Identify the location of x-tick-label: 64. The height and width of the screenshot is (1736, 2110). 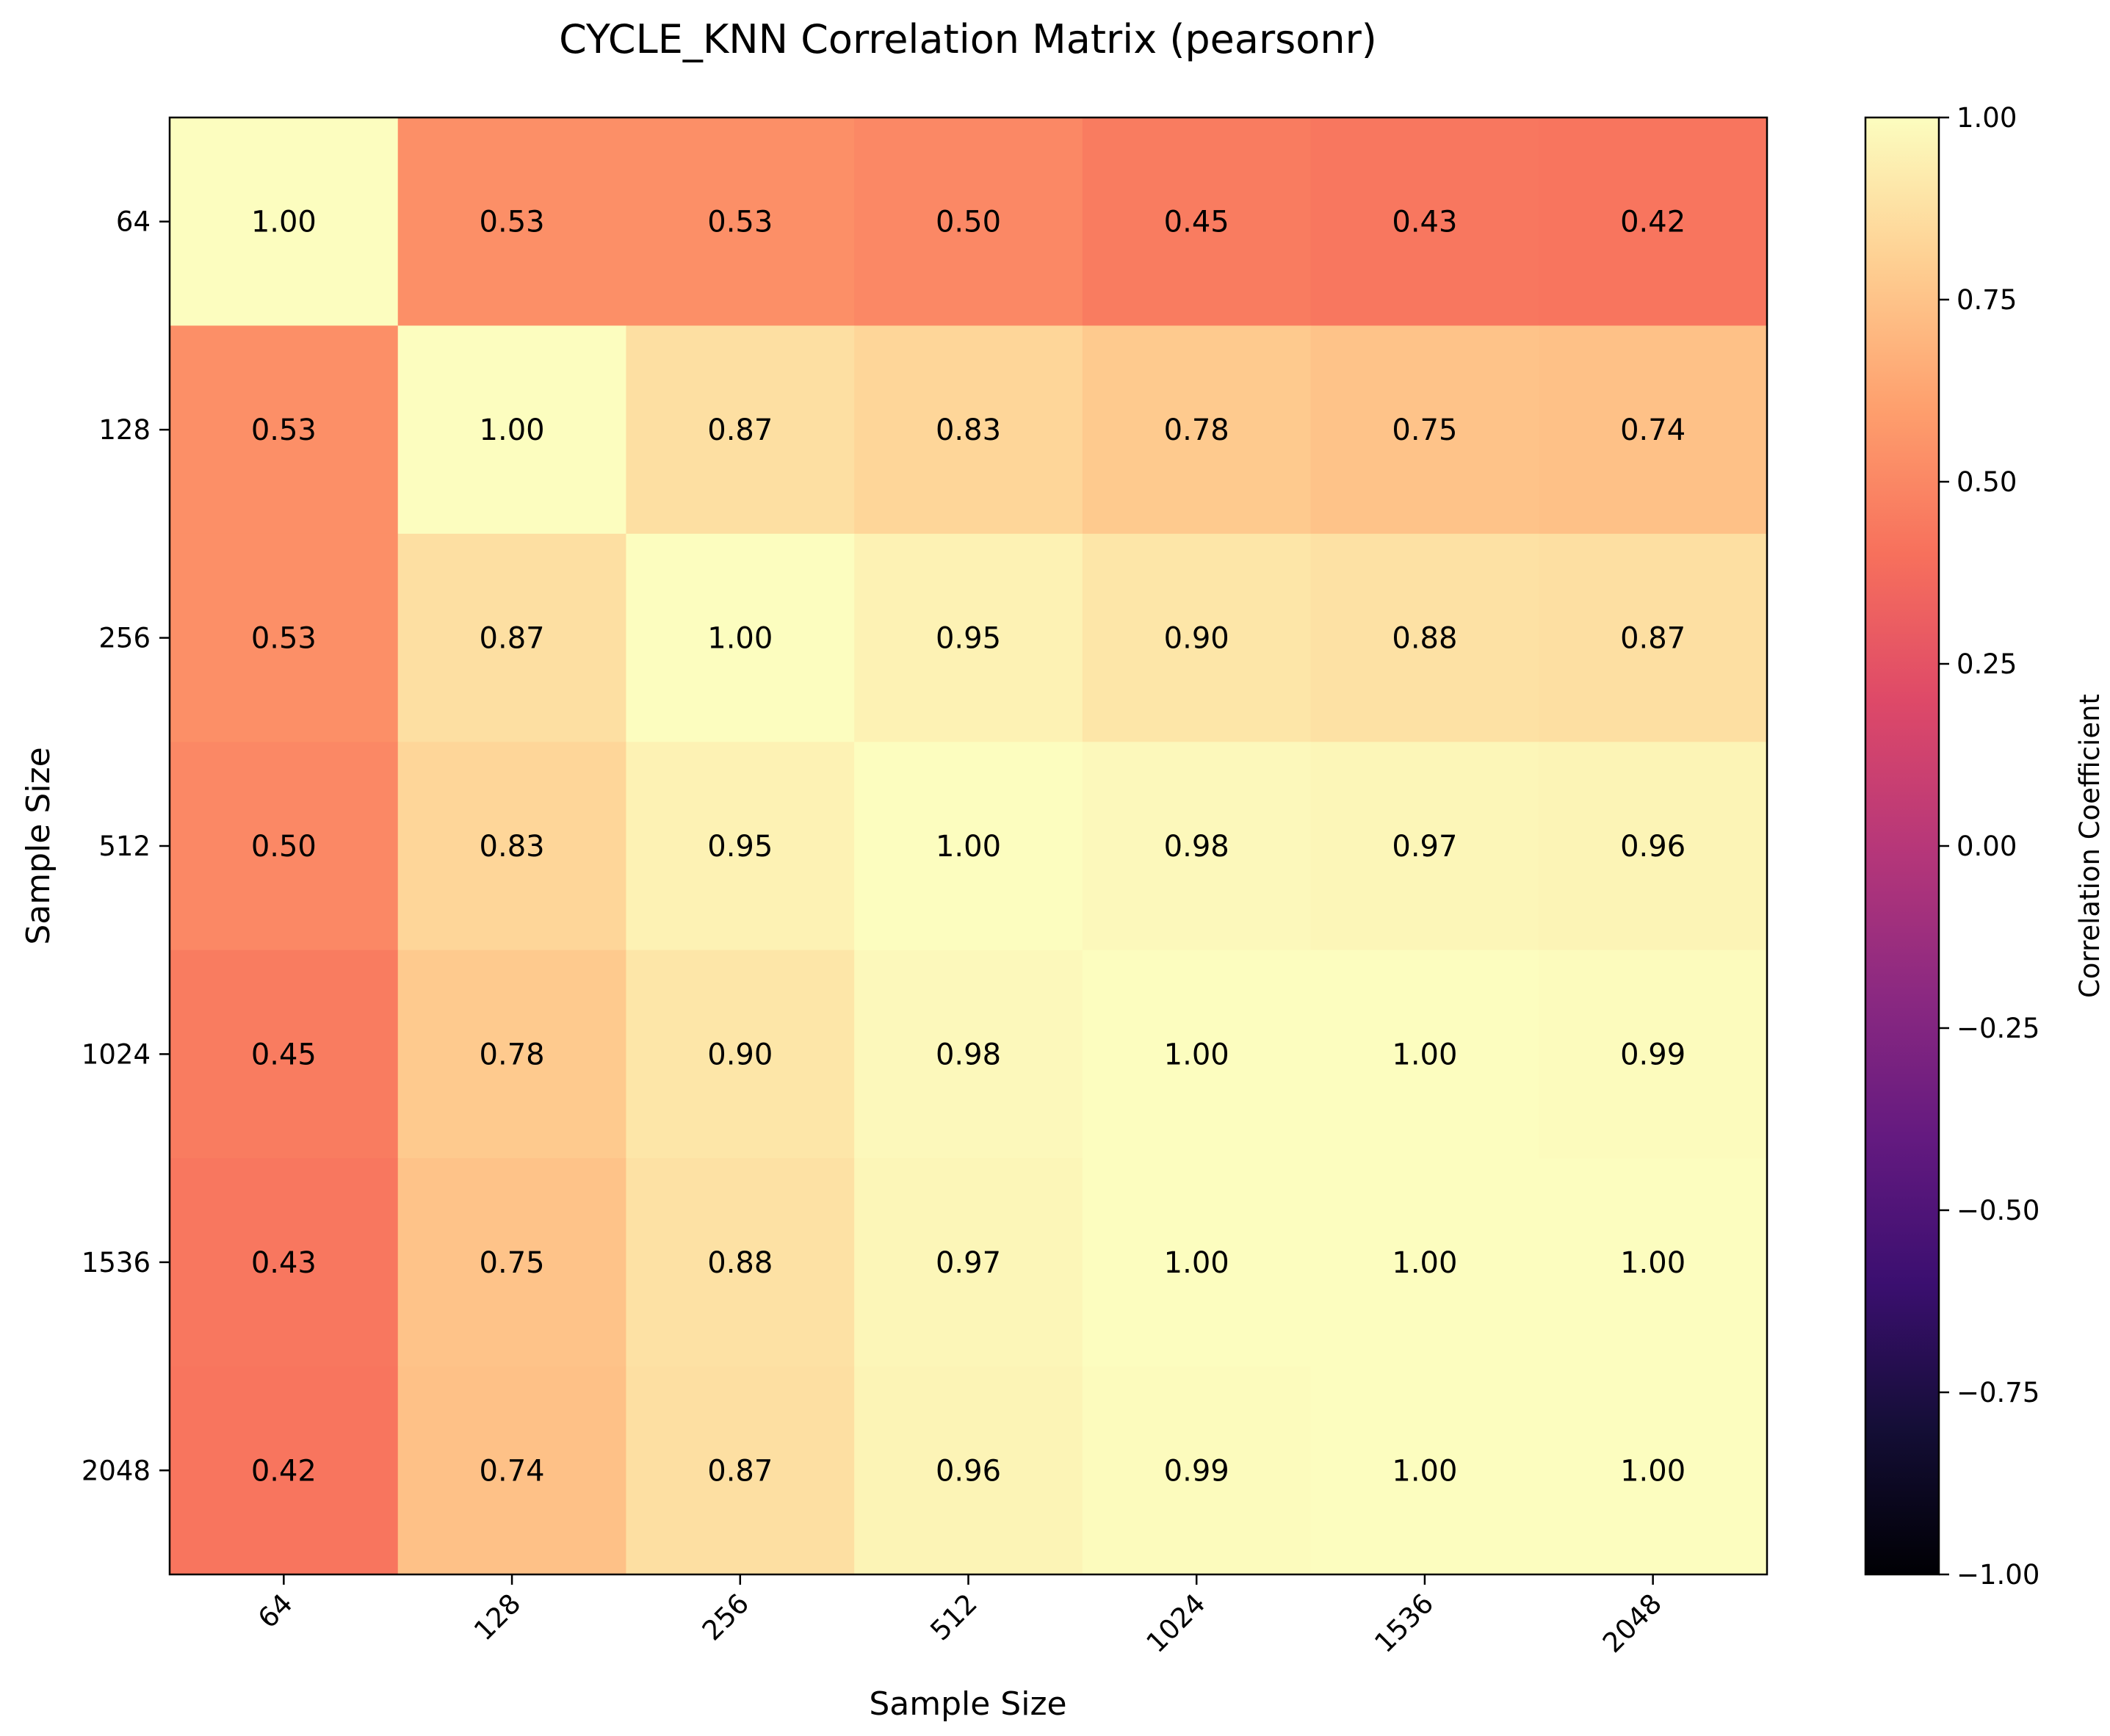
(275, 1611).